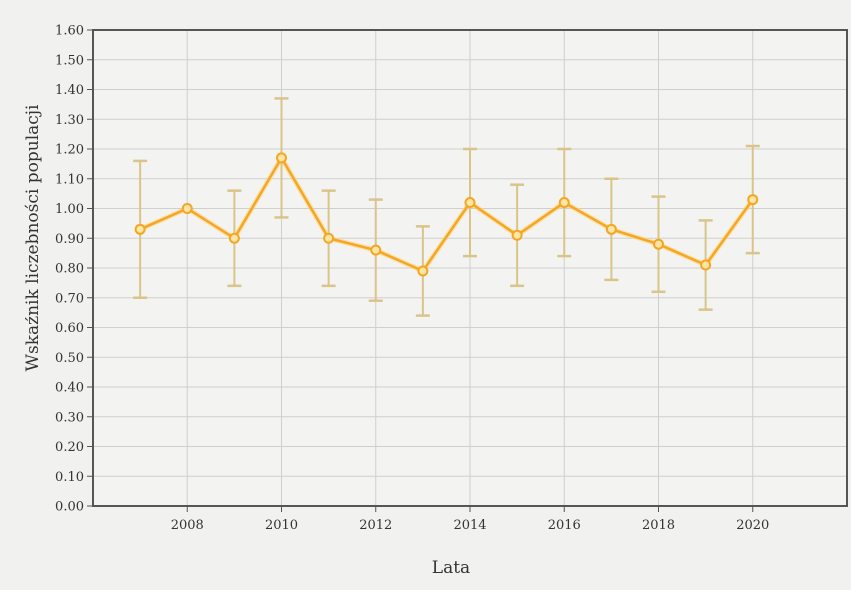 The width and height of the screenshot is (851, 590). I want to click on y-tick-label: 1.10, so click(69, 179).